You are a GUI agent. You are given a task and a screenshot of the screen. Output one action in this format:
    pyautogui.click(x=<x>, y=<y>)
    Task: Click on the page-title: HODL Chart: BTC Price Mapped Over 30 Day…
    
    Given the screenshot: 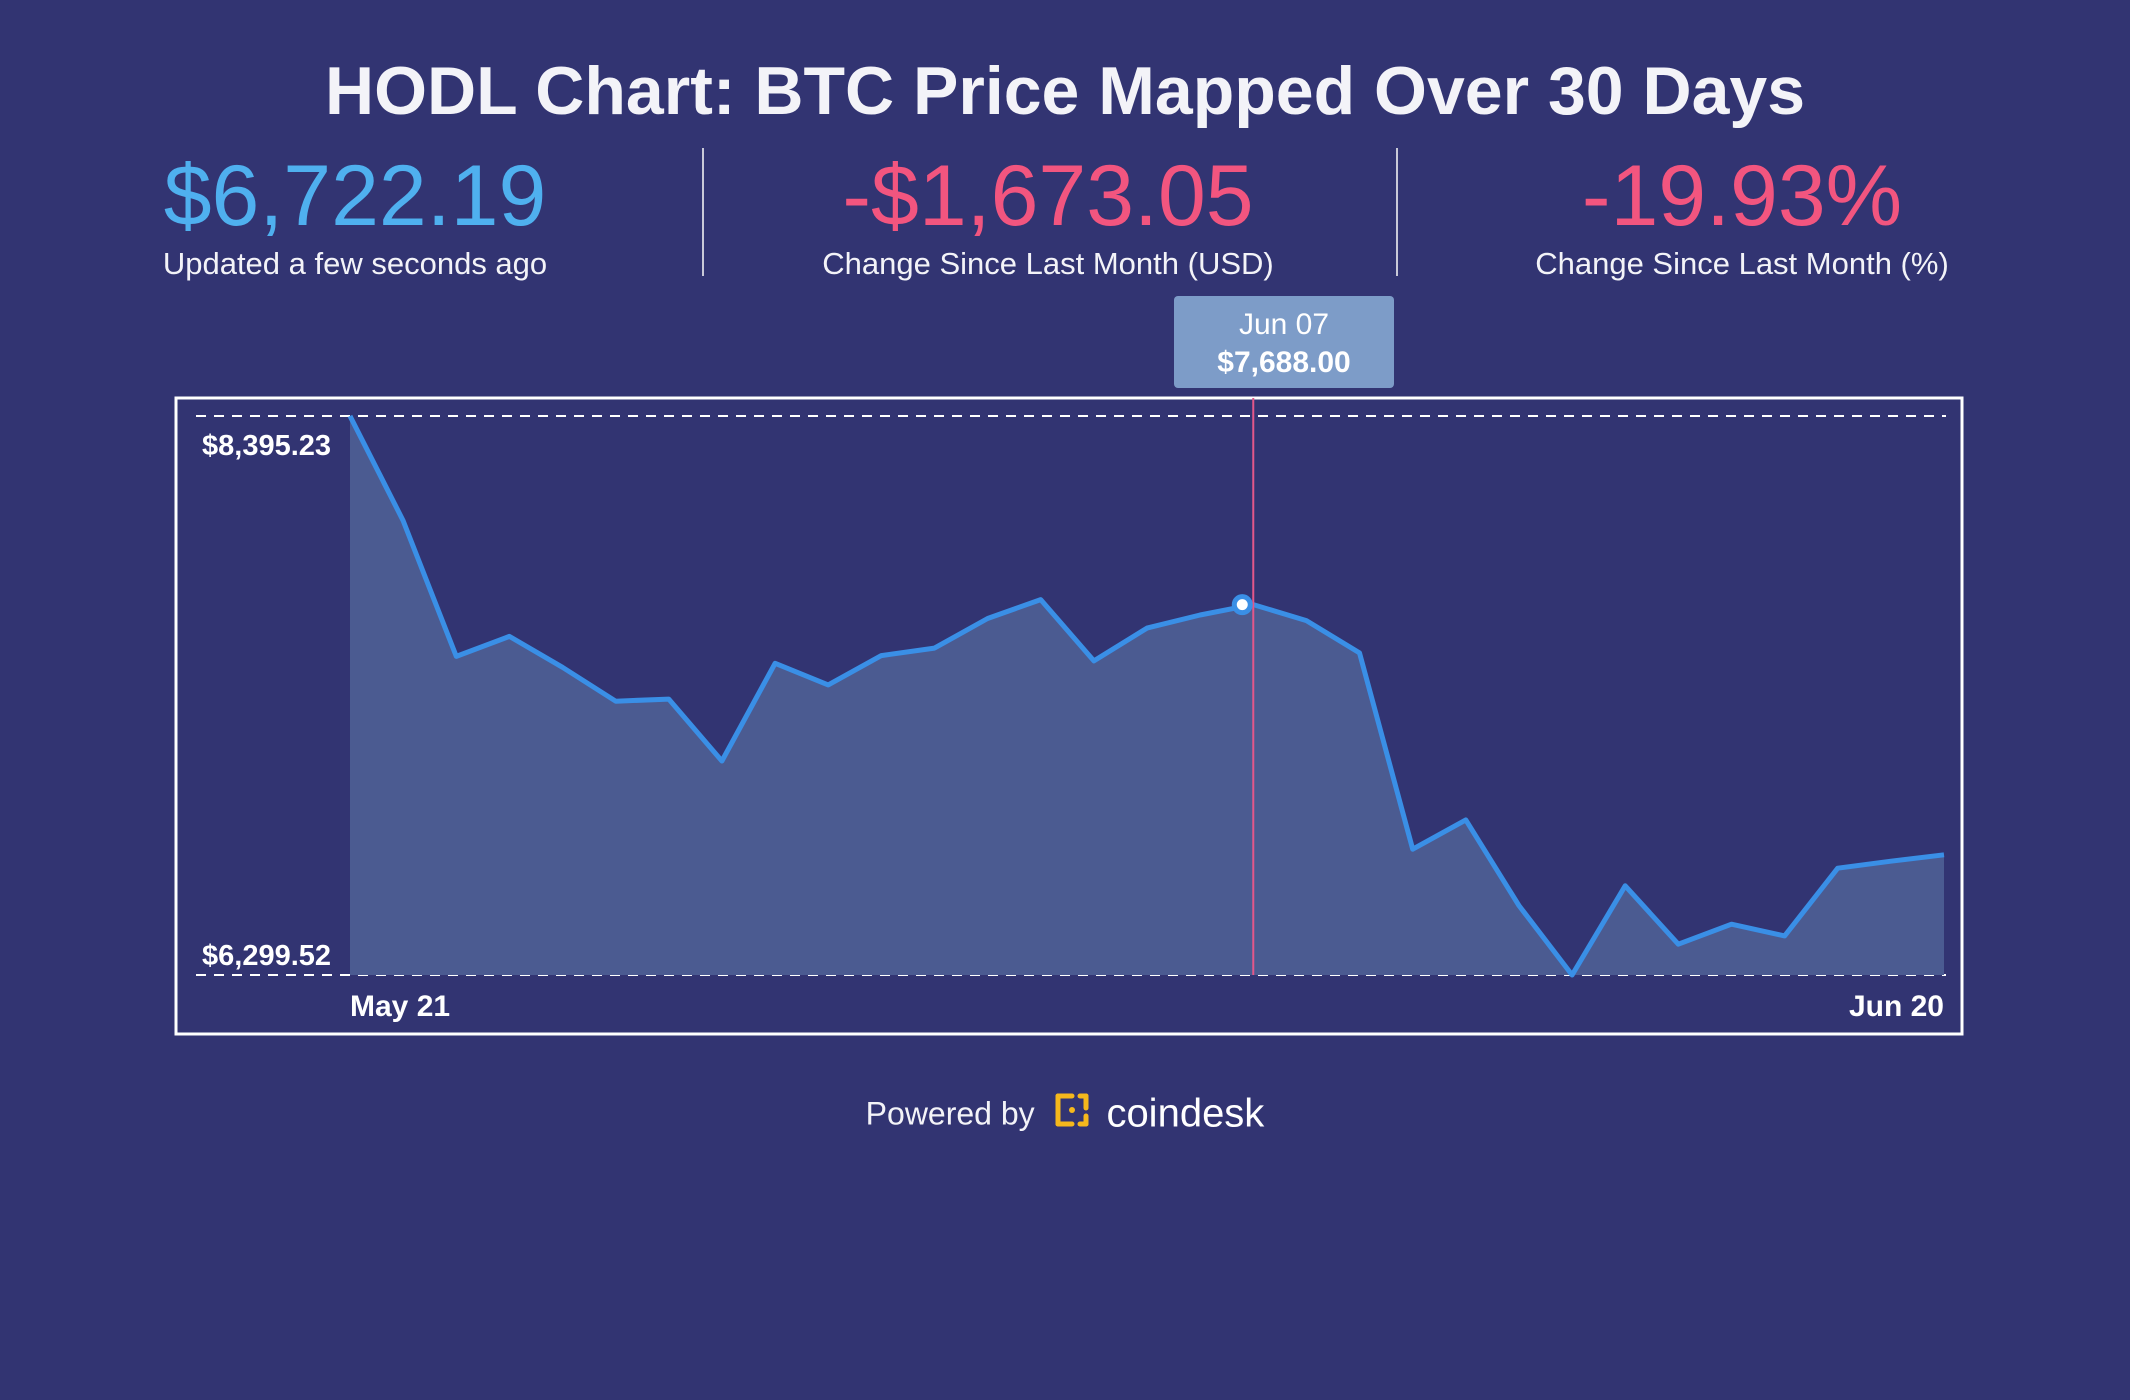 What is the action you would take?
    pyautogui.click(x=1065, y=91)
    